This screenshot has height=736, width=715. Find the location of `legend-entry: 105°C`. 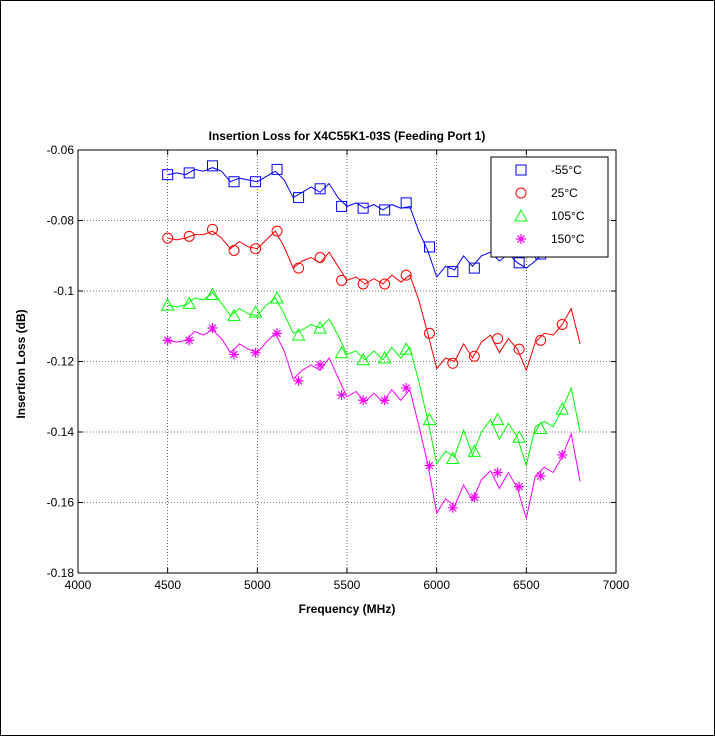

legend-entry: 105°C is located at coordinates (549, 215).